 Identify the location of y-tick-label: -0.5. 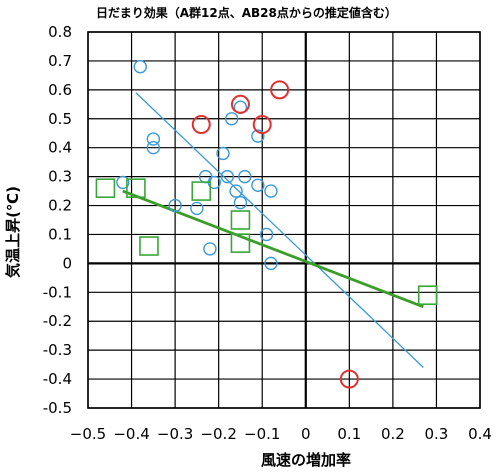
(57, 408).